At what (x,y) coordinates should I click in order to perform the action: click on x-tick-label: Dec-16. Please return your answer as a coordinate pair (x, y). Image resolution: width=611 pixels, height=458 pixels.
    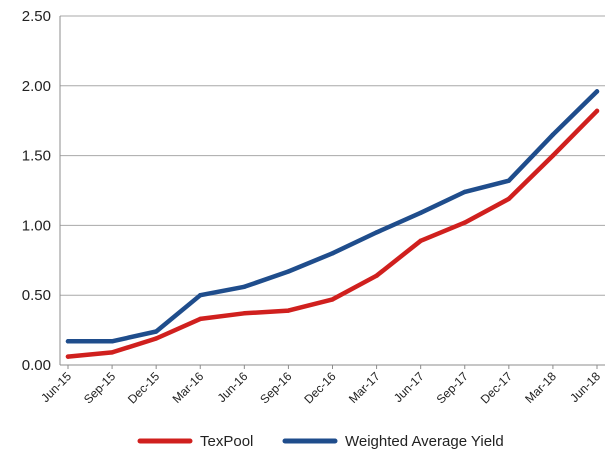
    Looking at the image, I should click on (319, 387).